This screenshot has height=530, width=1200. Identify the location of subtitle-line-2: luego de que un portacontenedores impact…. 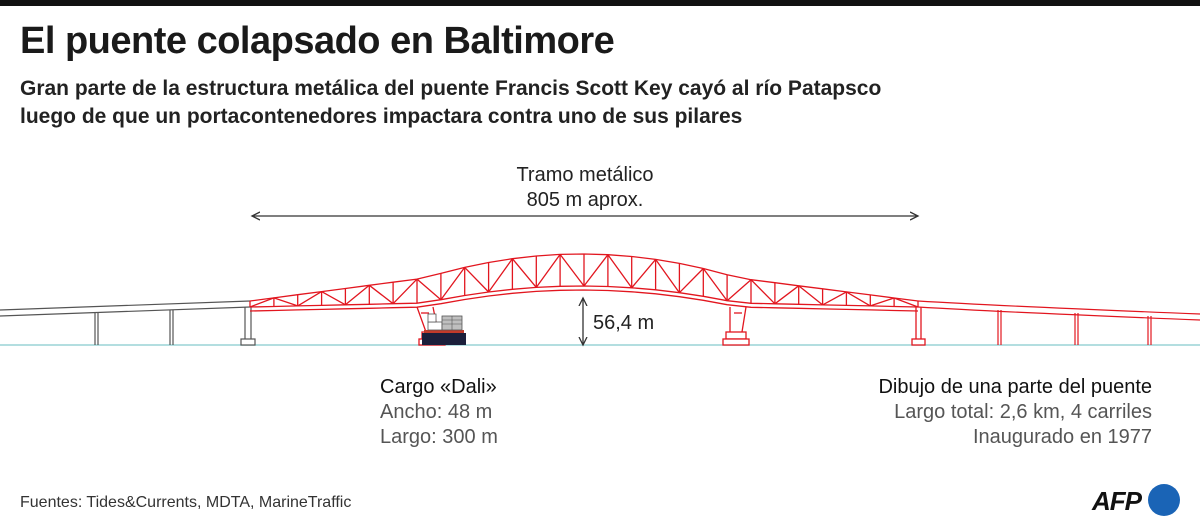
(381, 116).